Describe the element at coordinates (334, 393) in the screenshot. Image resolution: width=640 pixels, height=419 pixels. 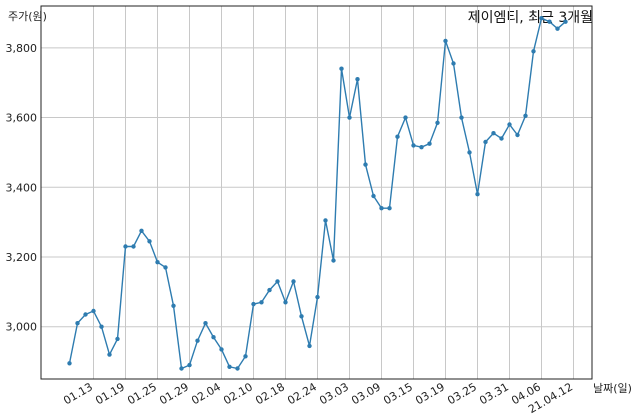
I see `x-tick-label: 03.03` at that location.